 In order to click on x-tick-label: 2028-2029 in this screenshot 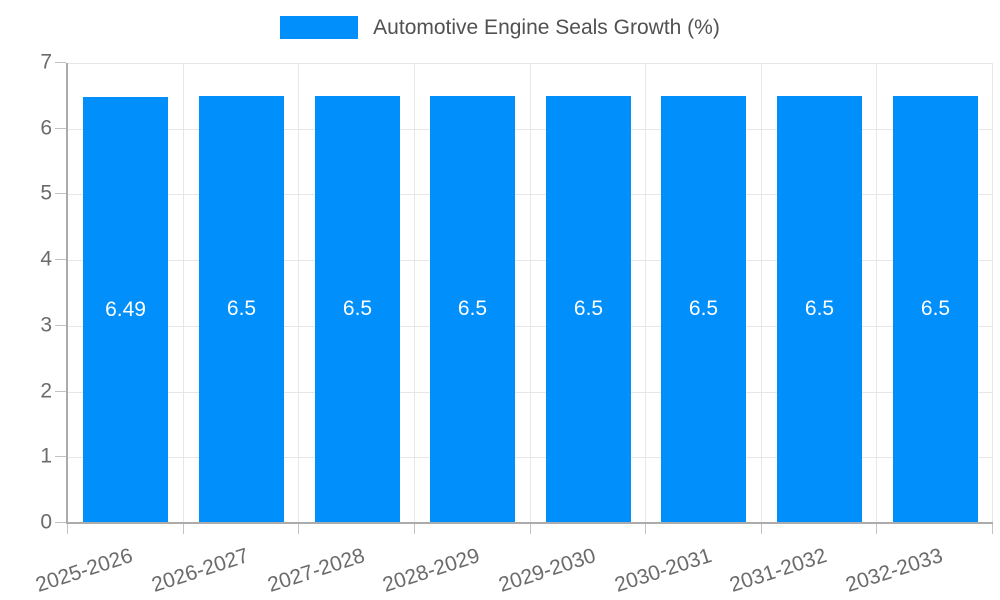, I will do `click(431, 570)`.